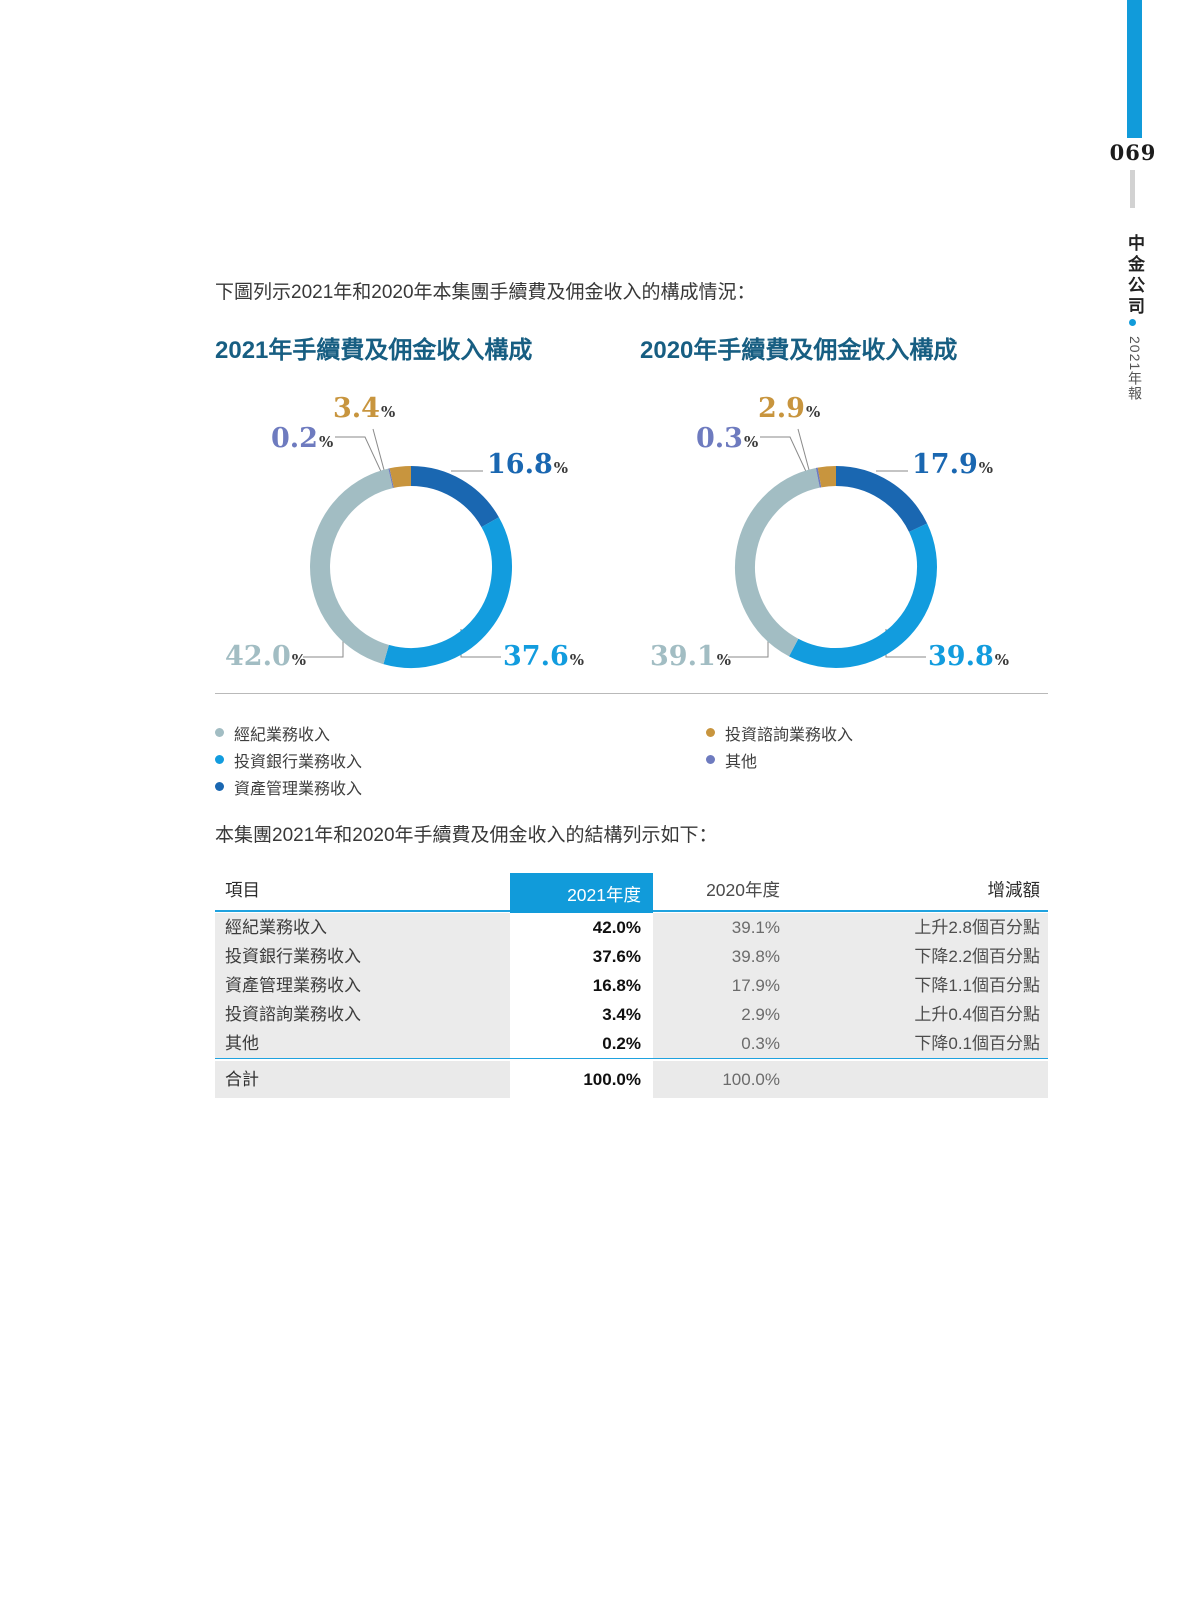 The width and height of the screenshot is (1190, 1615). Describe the element at coordinates (683, 656) in the screenshot. I see `callout-value: 39.1` at that location.